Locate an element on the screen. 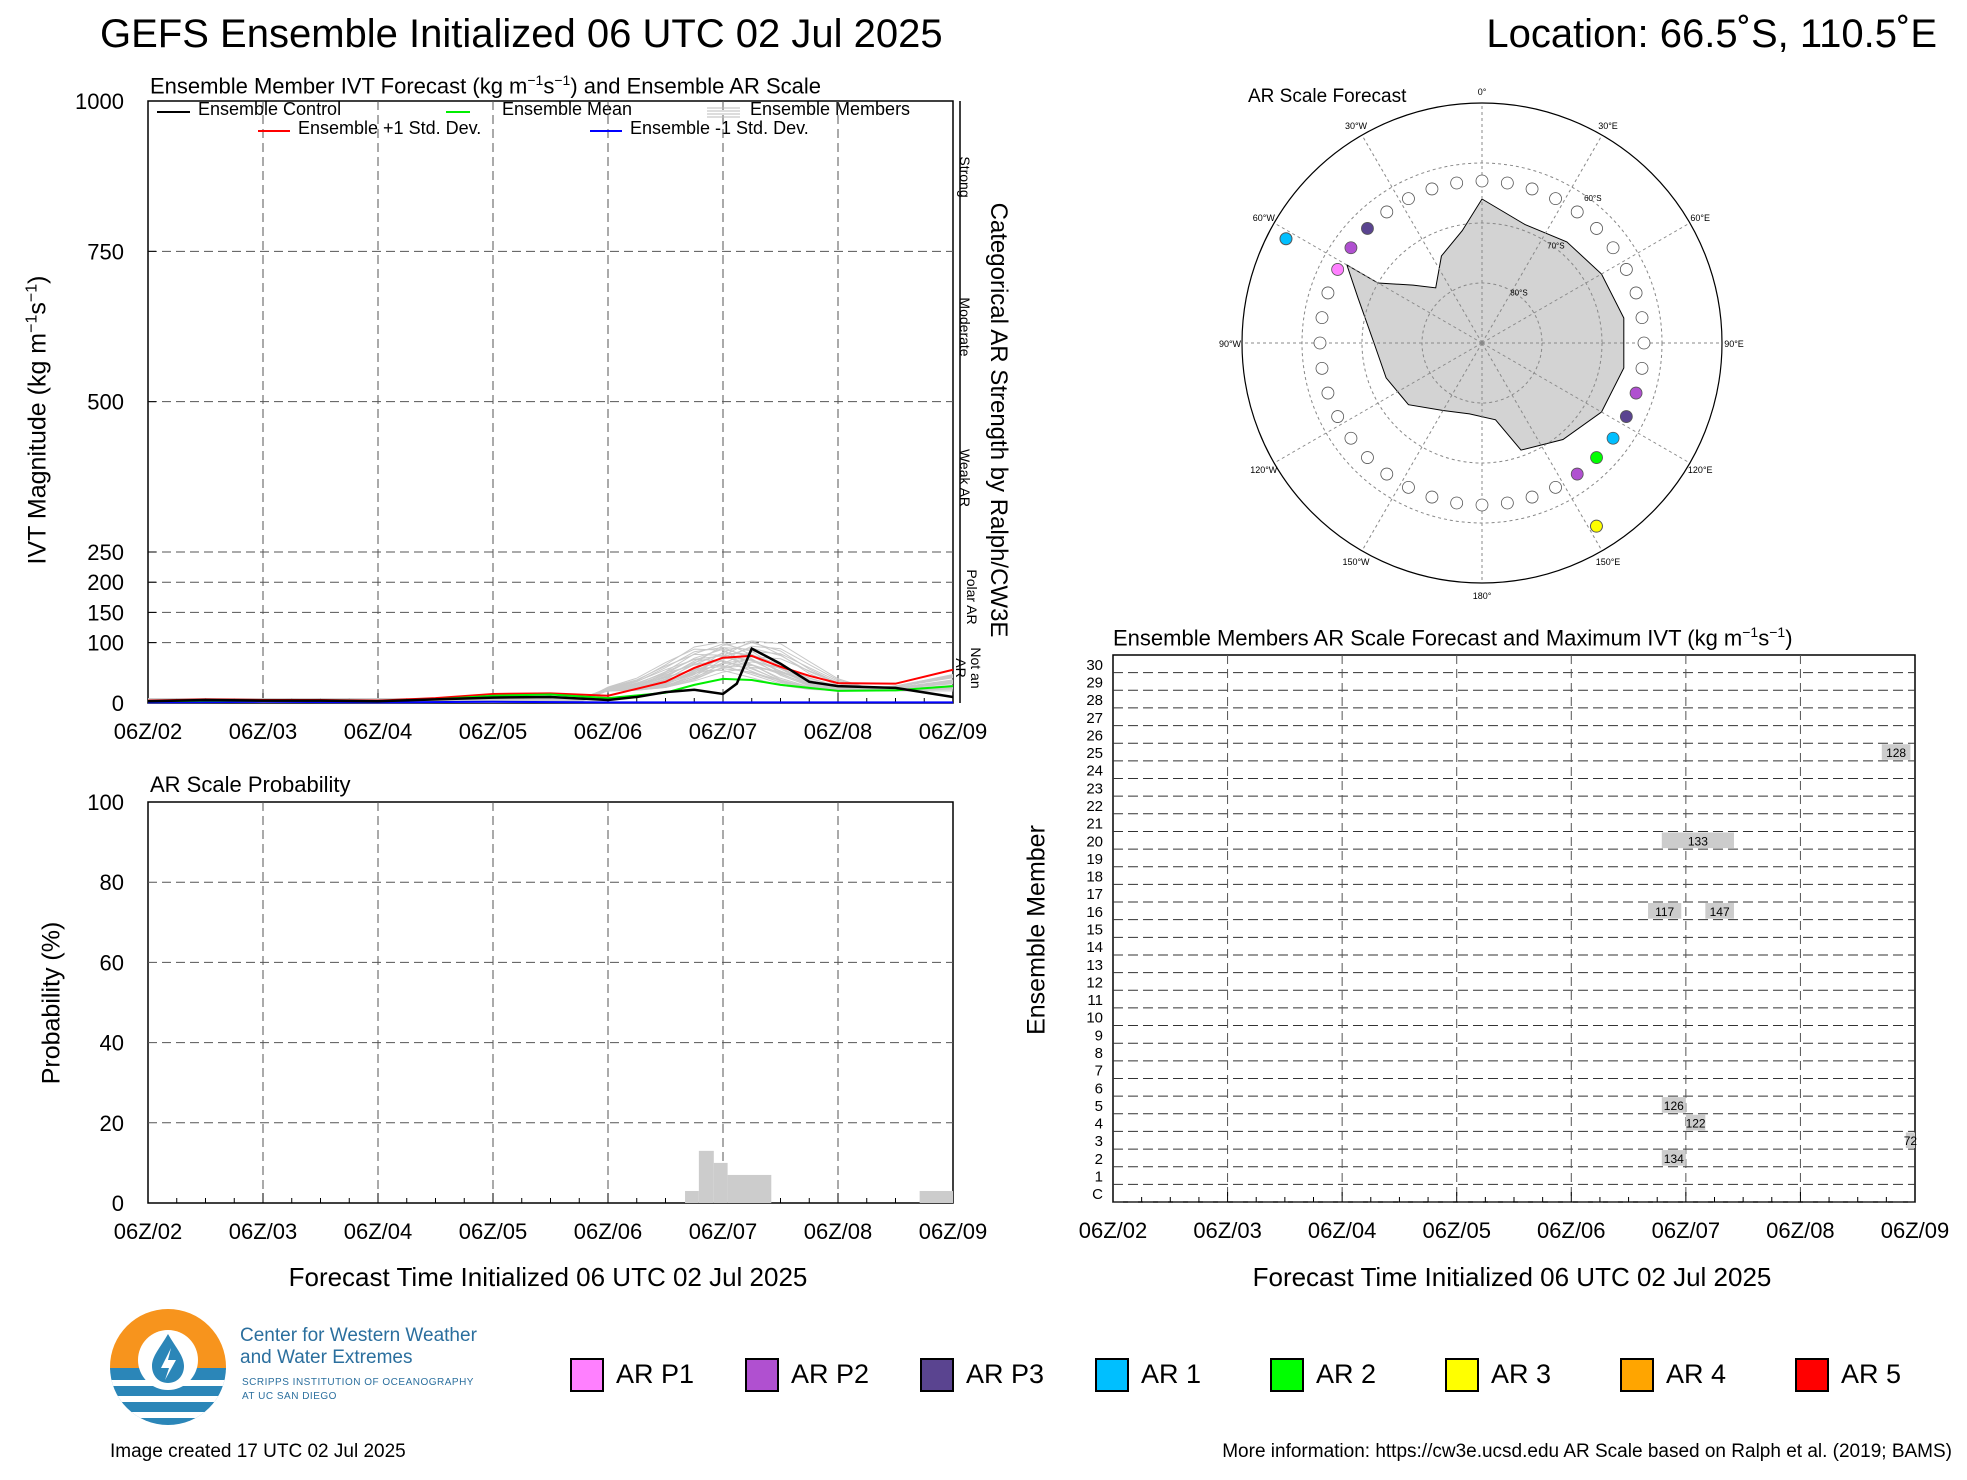 This screenshot has height=1480, width=1967. map-lat-label: 60°S is located at coordinates (1592, 198).